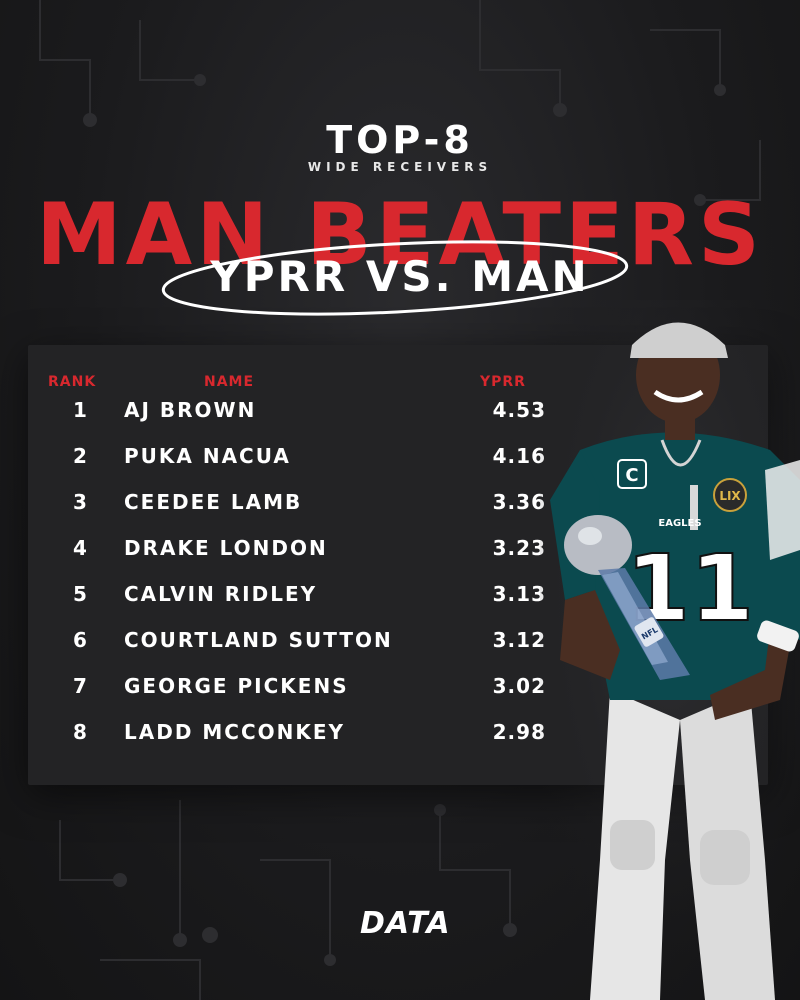  I want to click on table-row: 1 AJ BROWN 4.53, so click(400, 418).